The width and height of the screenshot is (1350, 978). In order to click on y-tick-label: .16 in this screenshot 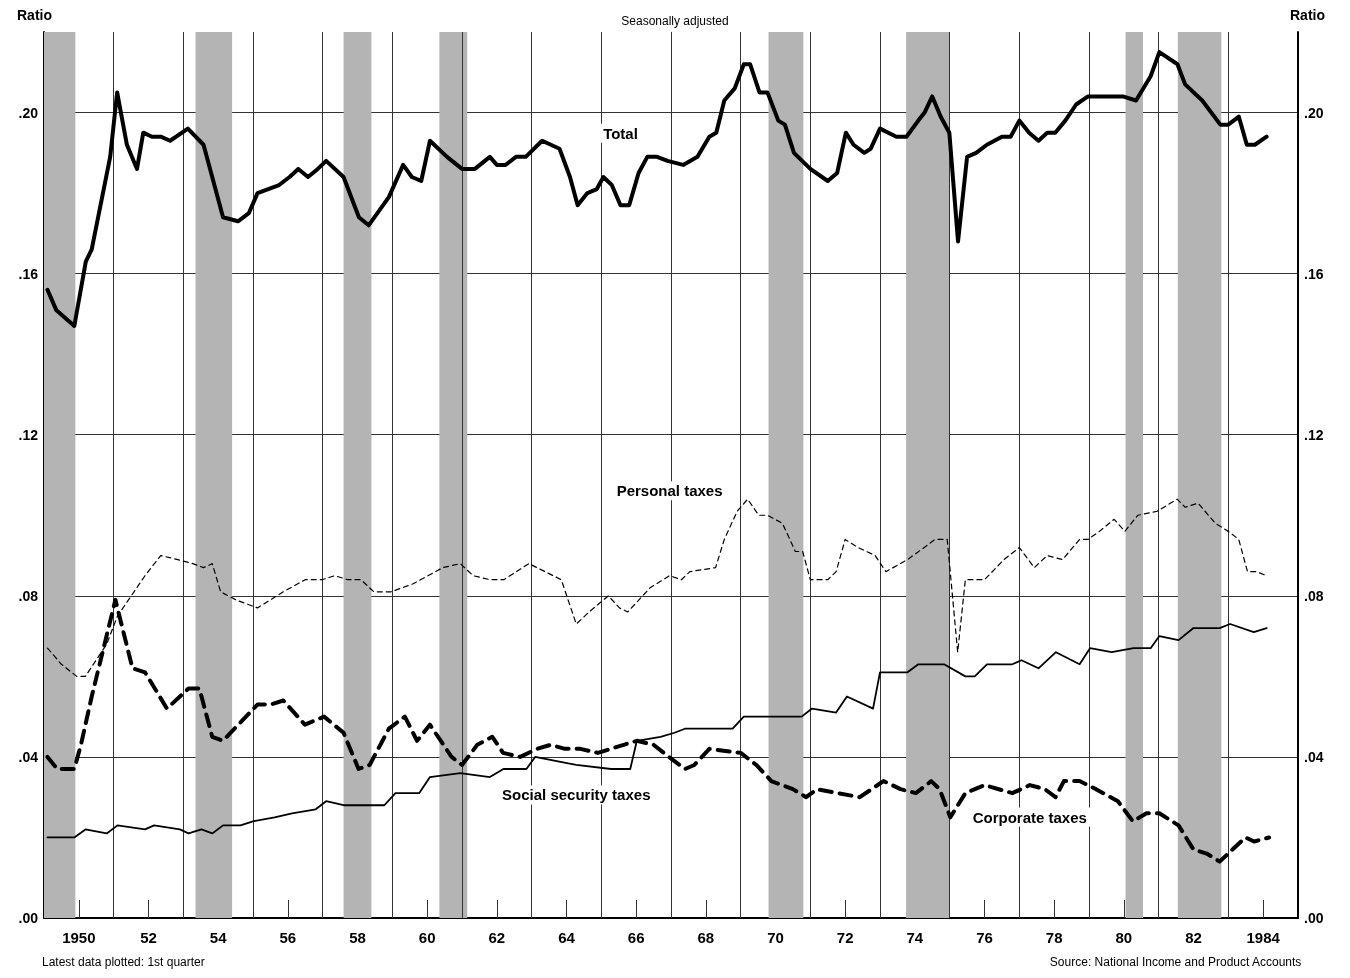, I will do `click(28, 273)`.